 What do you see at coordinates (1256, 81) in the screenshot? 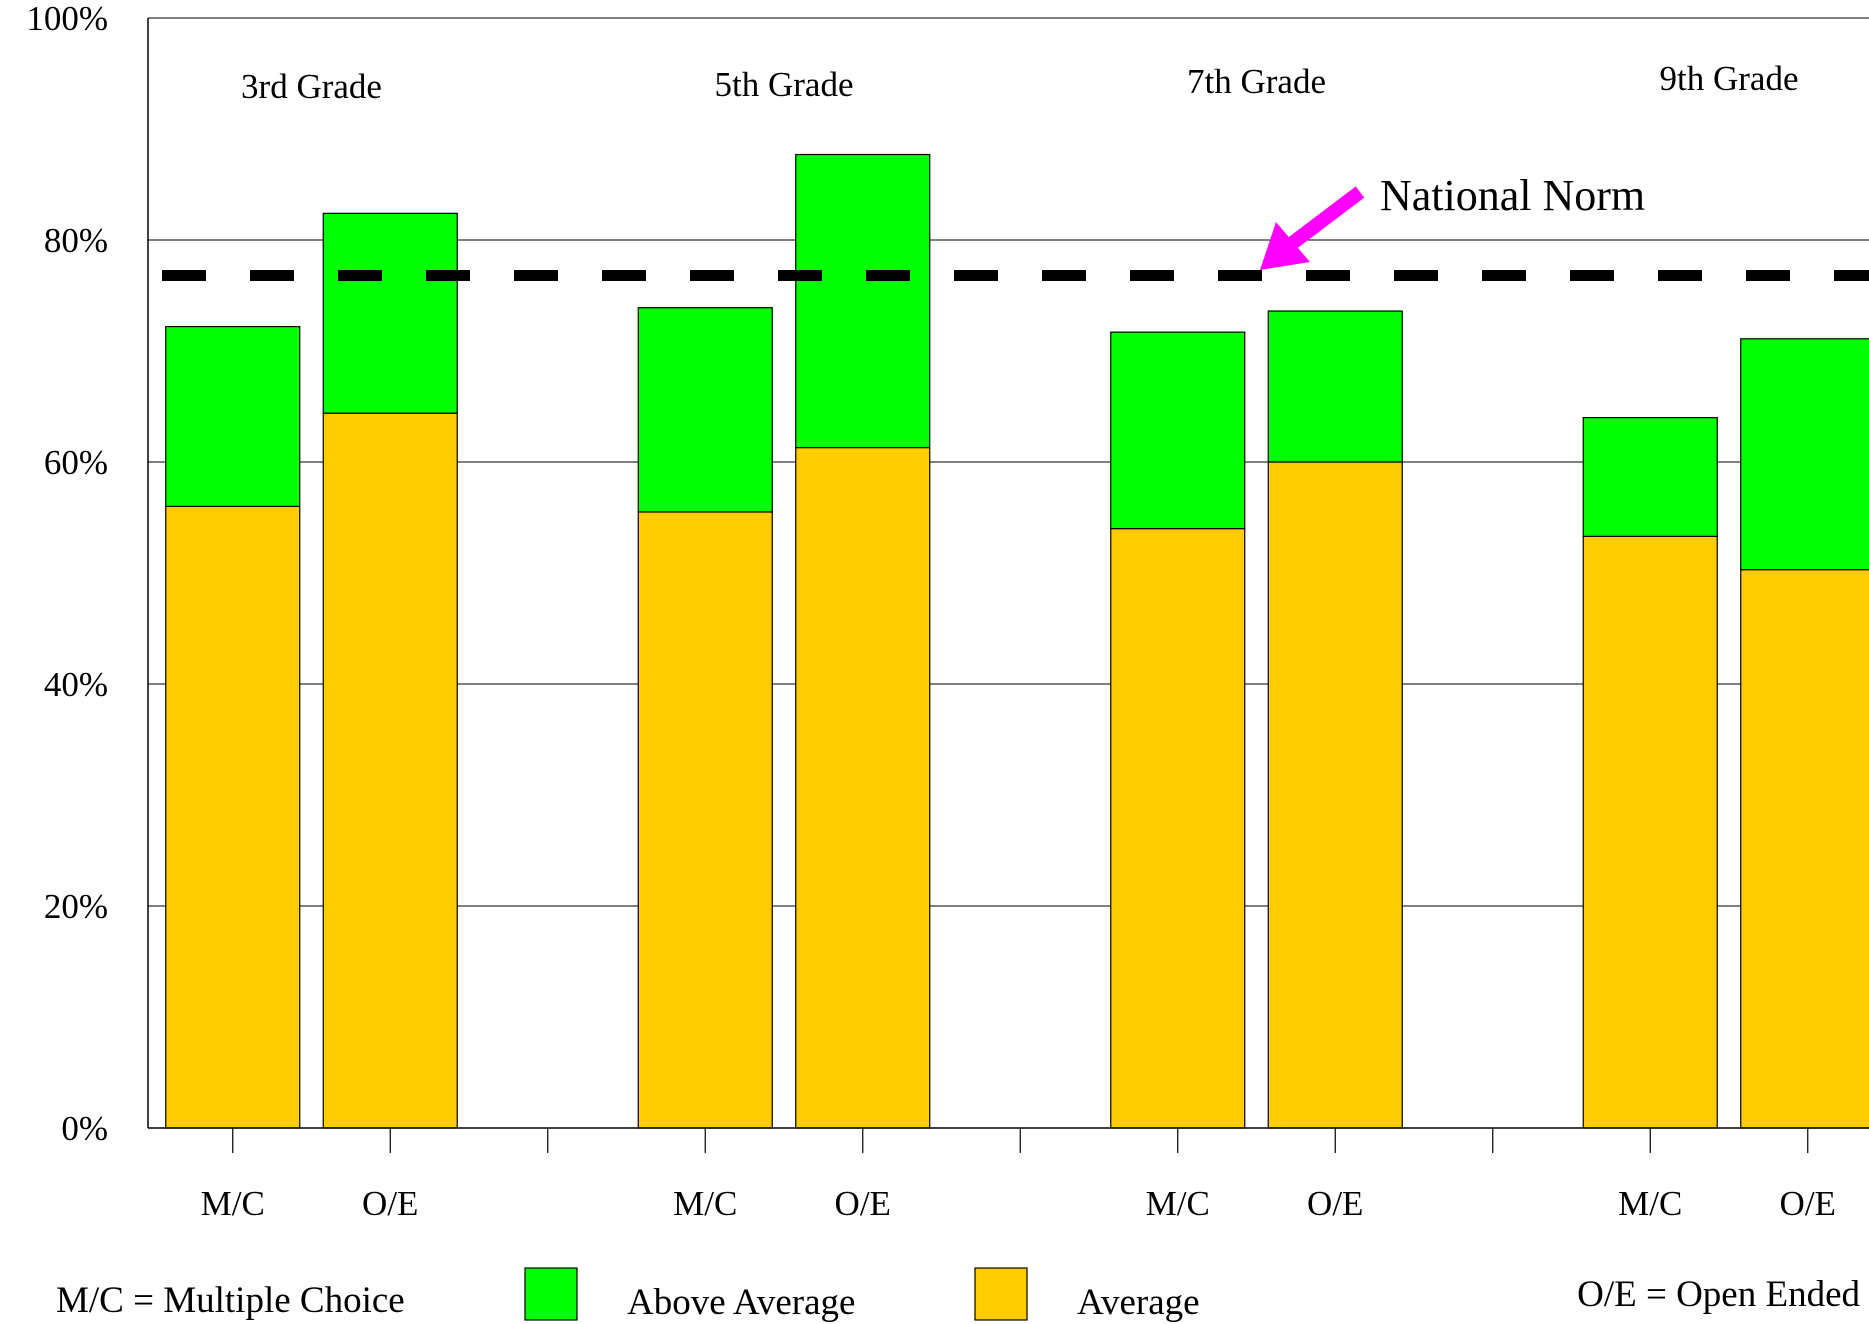
I see `grade-label: 7th Grade` at bounding box center [1256, 81].